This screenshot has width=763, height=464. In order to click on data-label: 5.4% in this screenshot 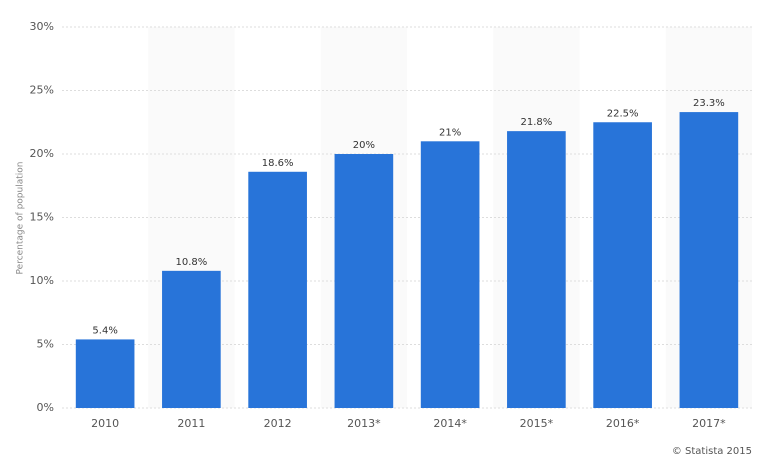, I will do `click(104, 330)`.